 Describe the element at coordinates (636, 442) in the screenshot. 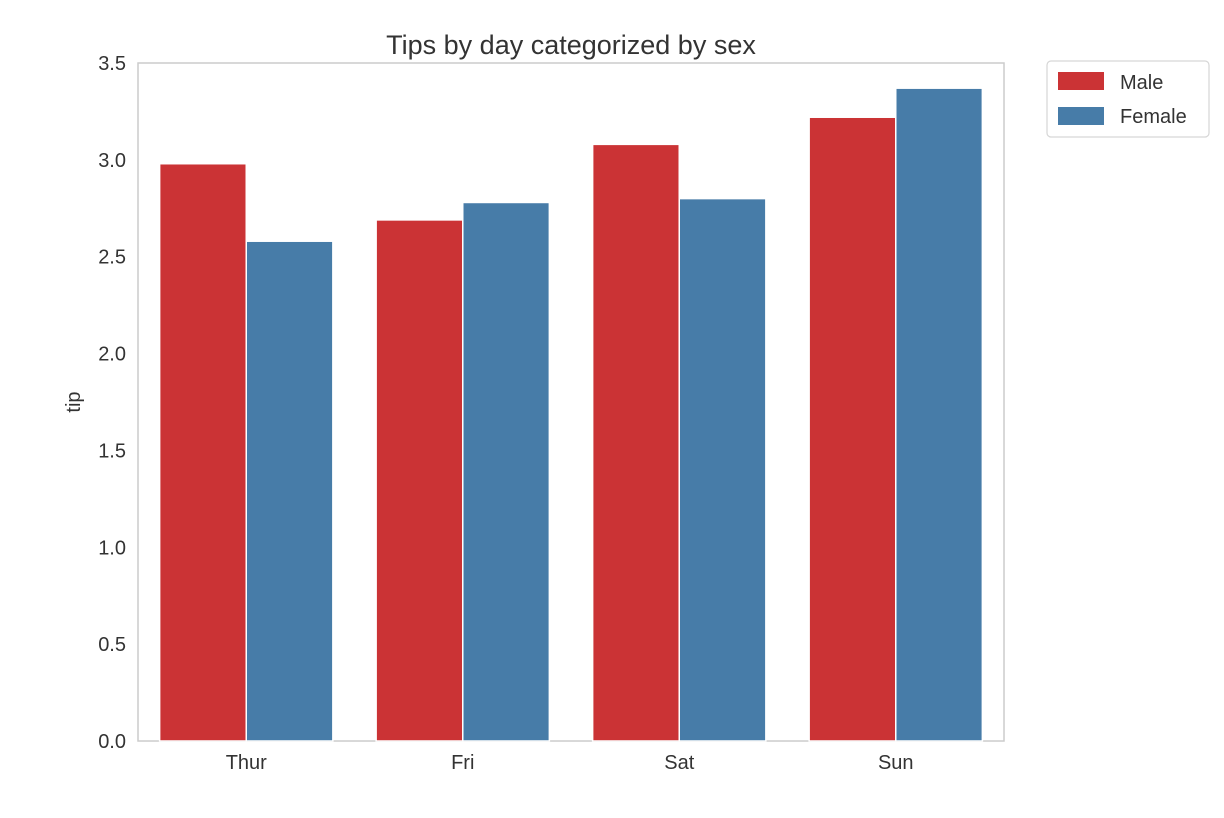

I see `bar-male-sat` at that location.